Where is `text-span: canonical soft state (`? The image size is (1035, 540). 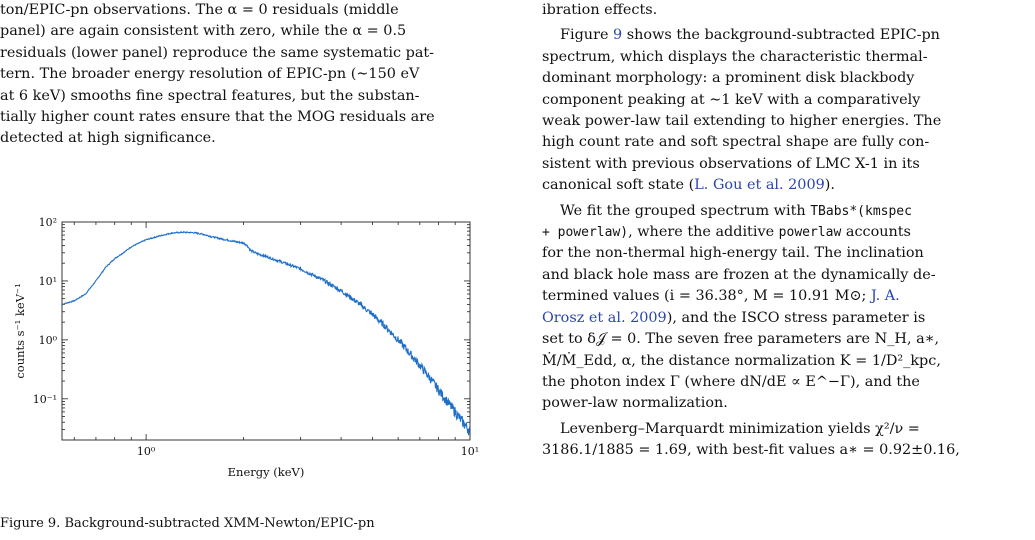 text-span: canonical soft state ( is located at coordinates (618, 185).